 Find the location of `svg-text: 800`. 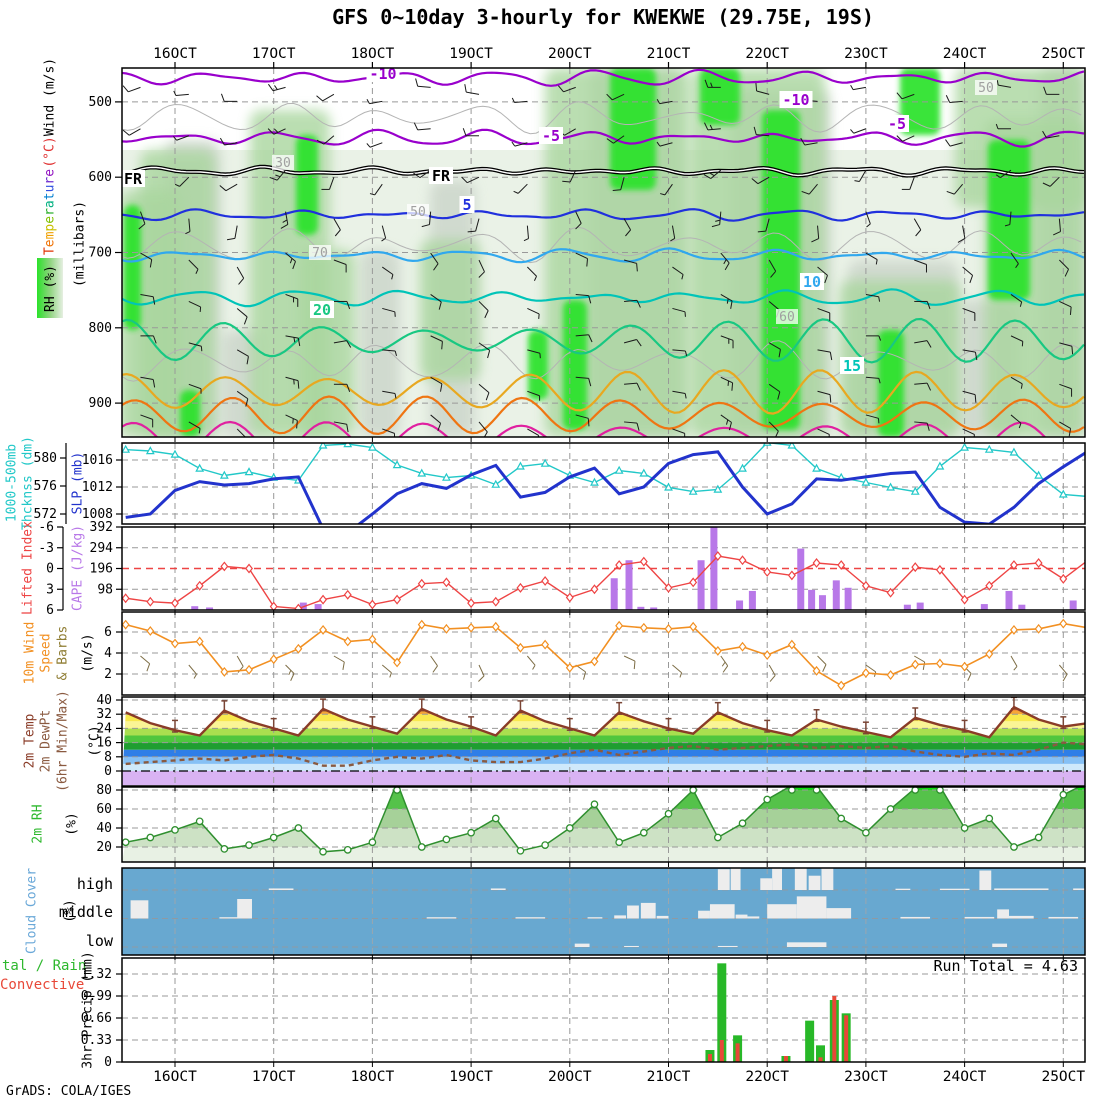

svg-text: 800 is located at coordinates (100, 328).